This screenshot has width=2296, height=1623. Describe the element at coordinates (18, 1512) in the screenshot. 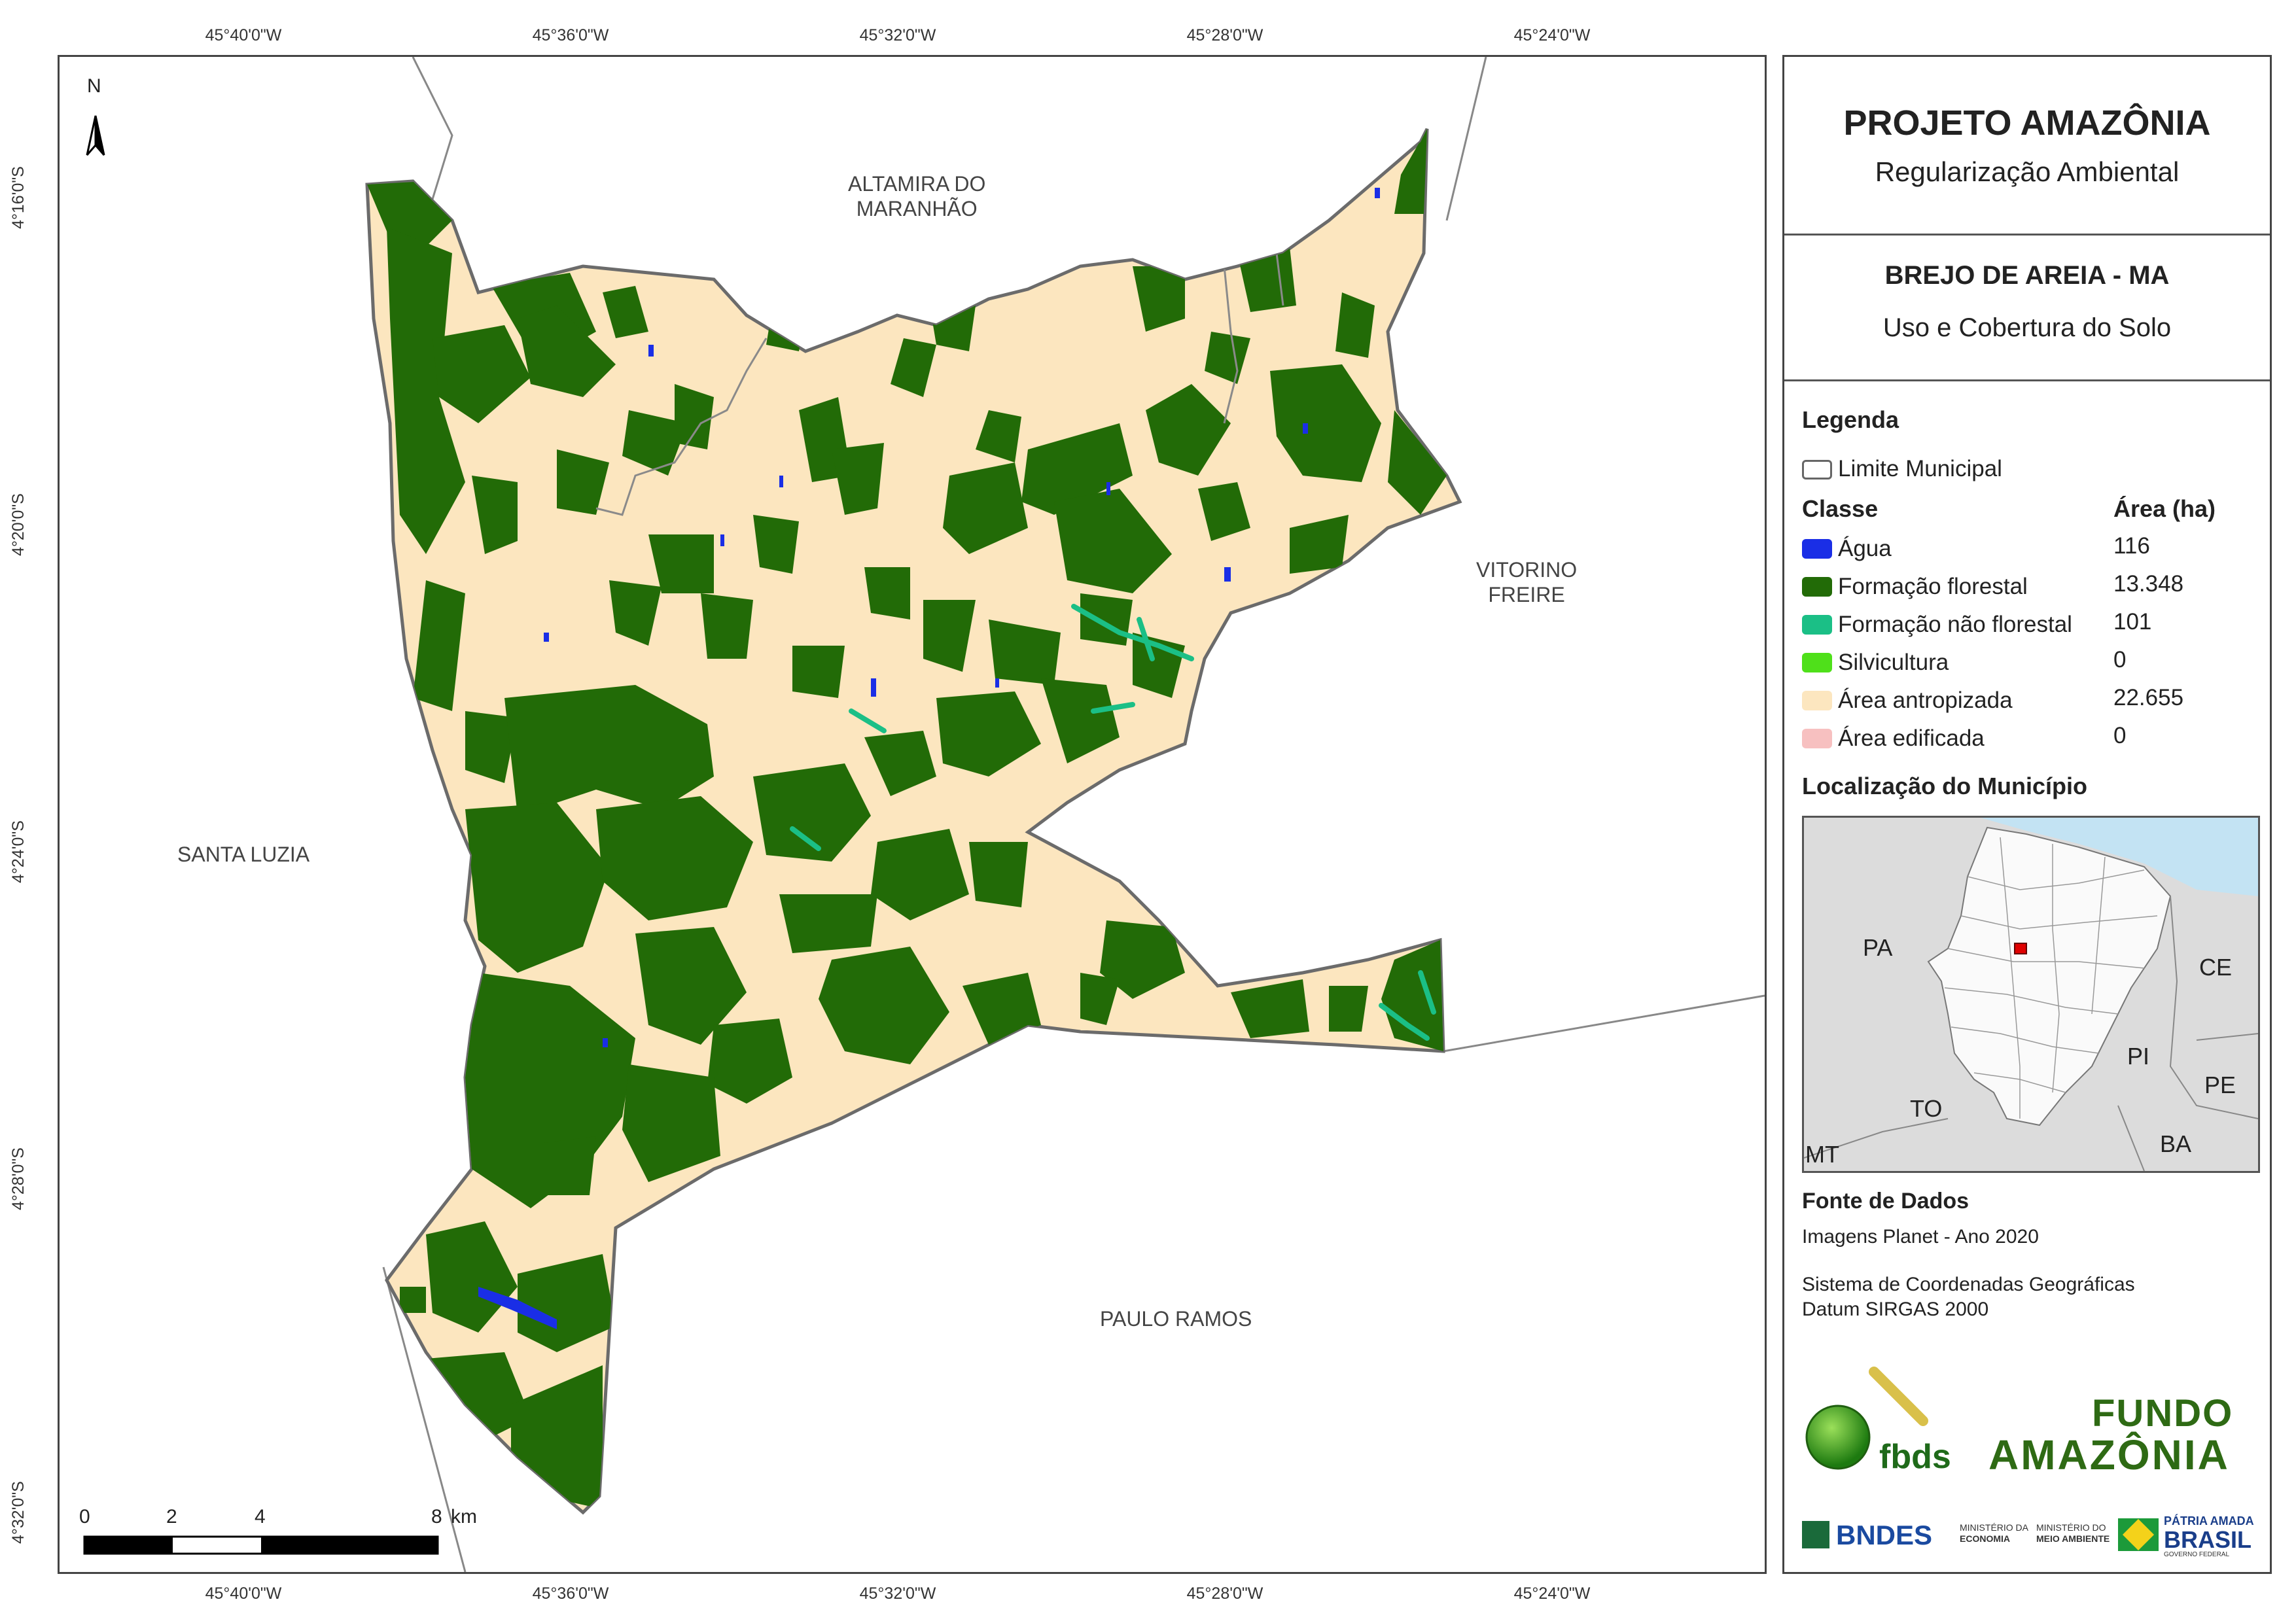

I see `lat-label-left-5: 4°32'0"S` at that location.